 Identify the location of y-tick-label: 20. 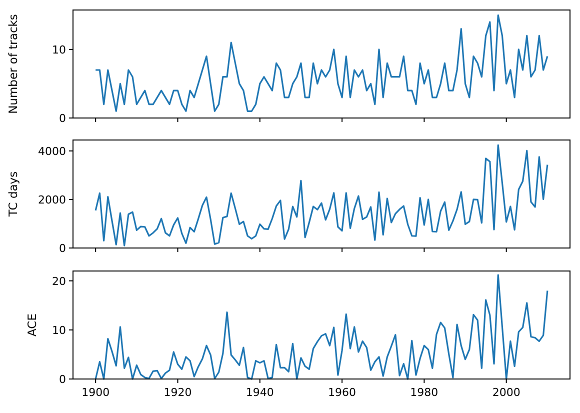
(59, 281).